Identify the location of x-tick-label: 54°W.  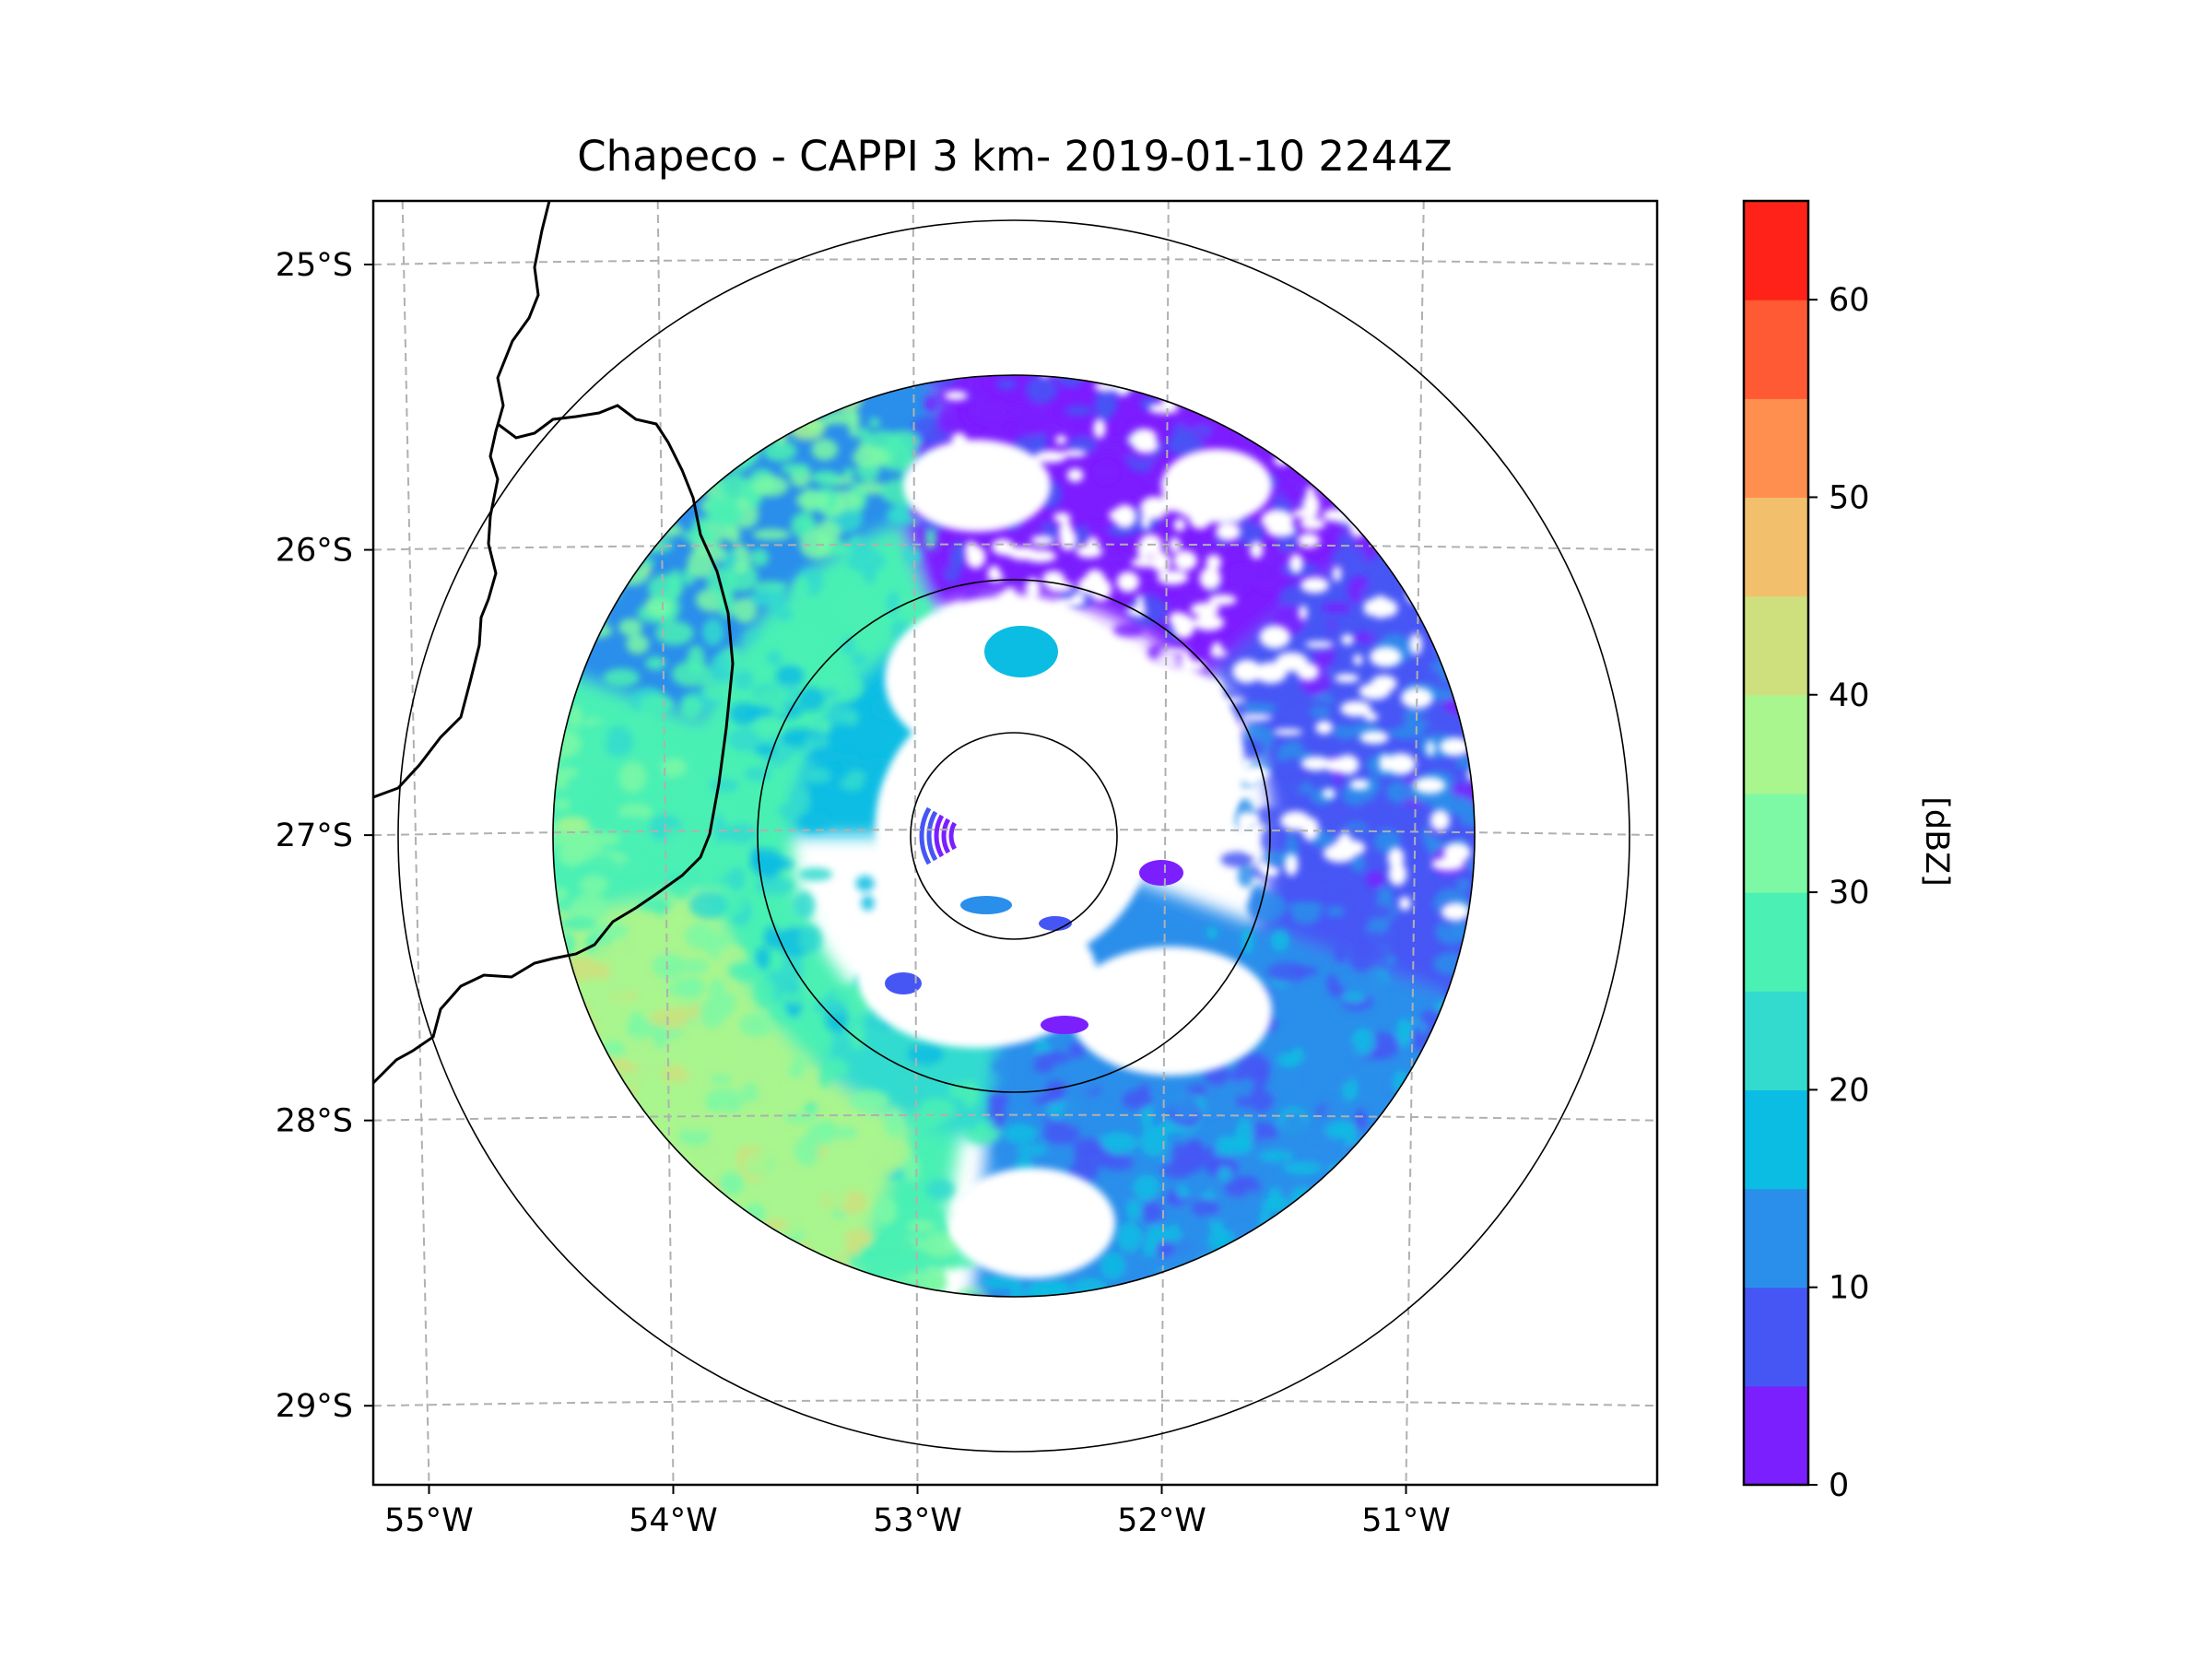
(673, 1520).